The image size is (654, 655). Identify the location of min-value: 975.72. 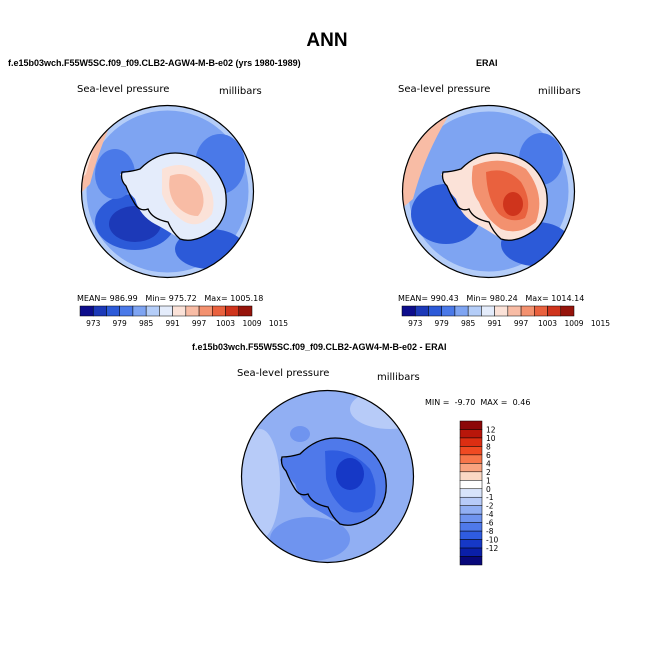
(182, 298).